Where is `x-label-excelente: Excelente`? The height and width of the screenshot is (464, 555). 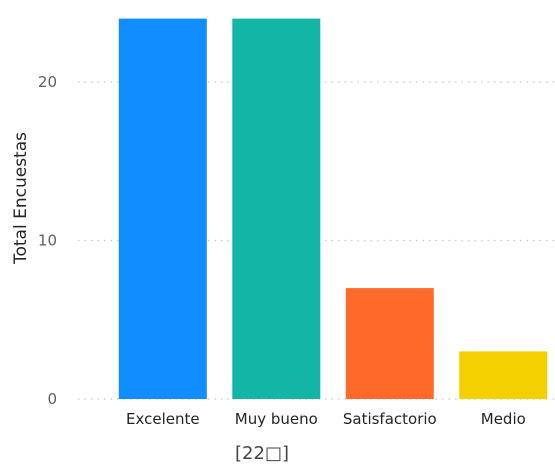
x-label-excelente: Excelente is located at coordinates (163, 419).